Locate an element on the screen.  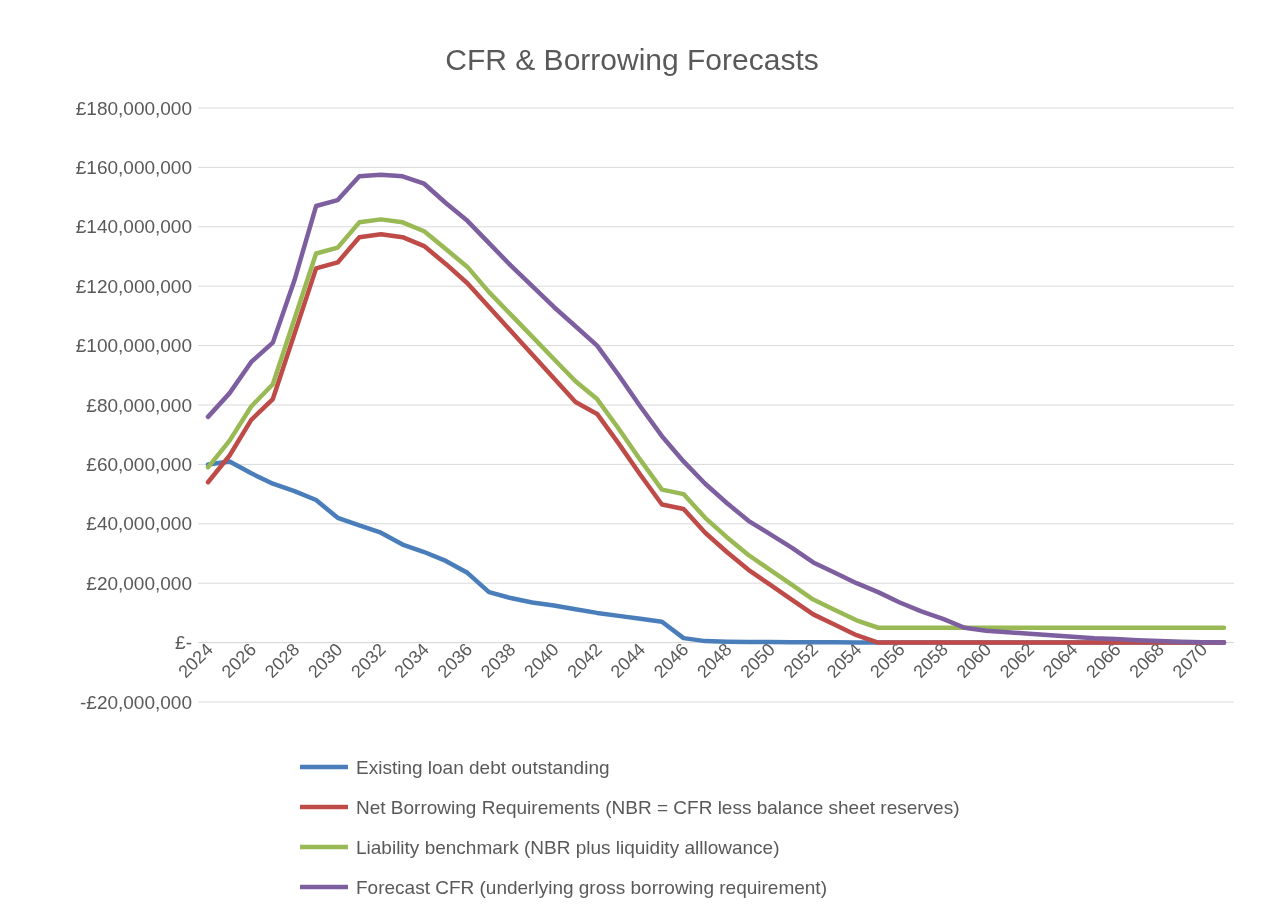
legend-label: Existing loan debt outstanding is located at coordinates (483, 767).